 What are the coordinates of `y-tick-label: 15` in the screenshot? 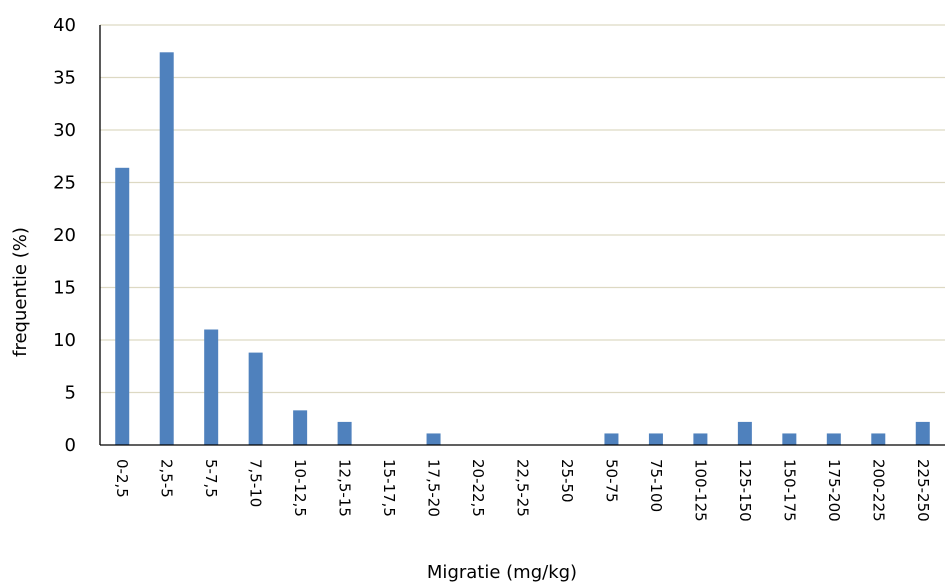 It's located at (64, 288).